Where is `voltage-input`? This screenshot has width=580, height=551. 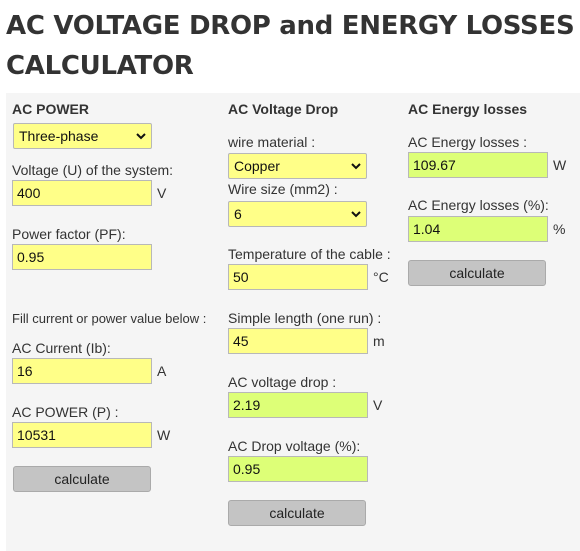
voltage-input is located at coordinates (82, 193).